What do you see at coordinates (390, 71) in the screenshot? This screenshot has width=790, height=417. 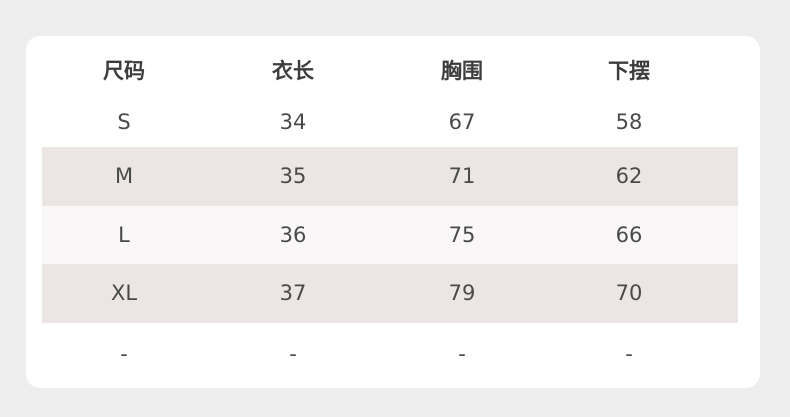 I see `table-header: 尺码 衣长 胸围 下摆` at bounding box center [390, 71].